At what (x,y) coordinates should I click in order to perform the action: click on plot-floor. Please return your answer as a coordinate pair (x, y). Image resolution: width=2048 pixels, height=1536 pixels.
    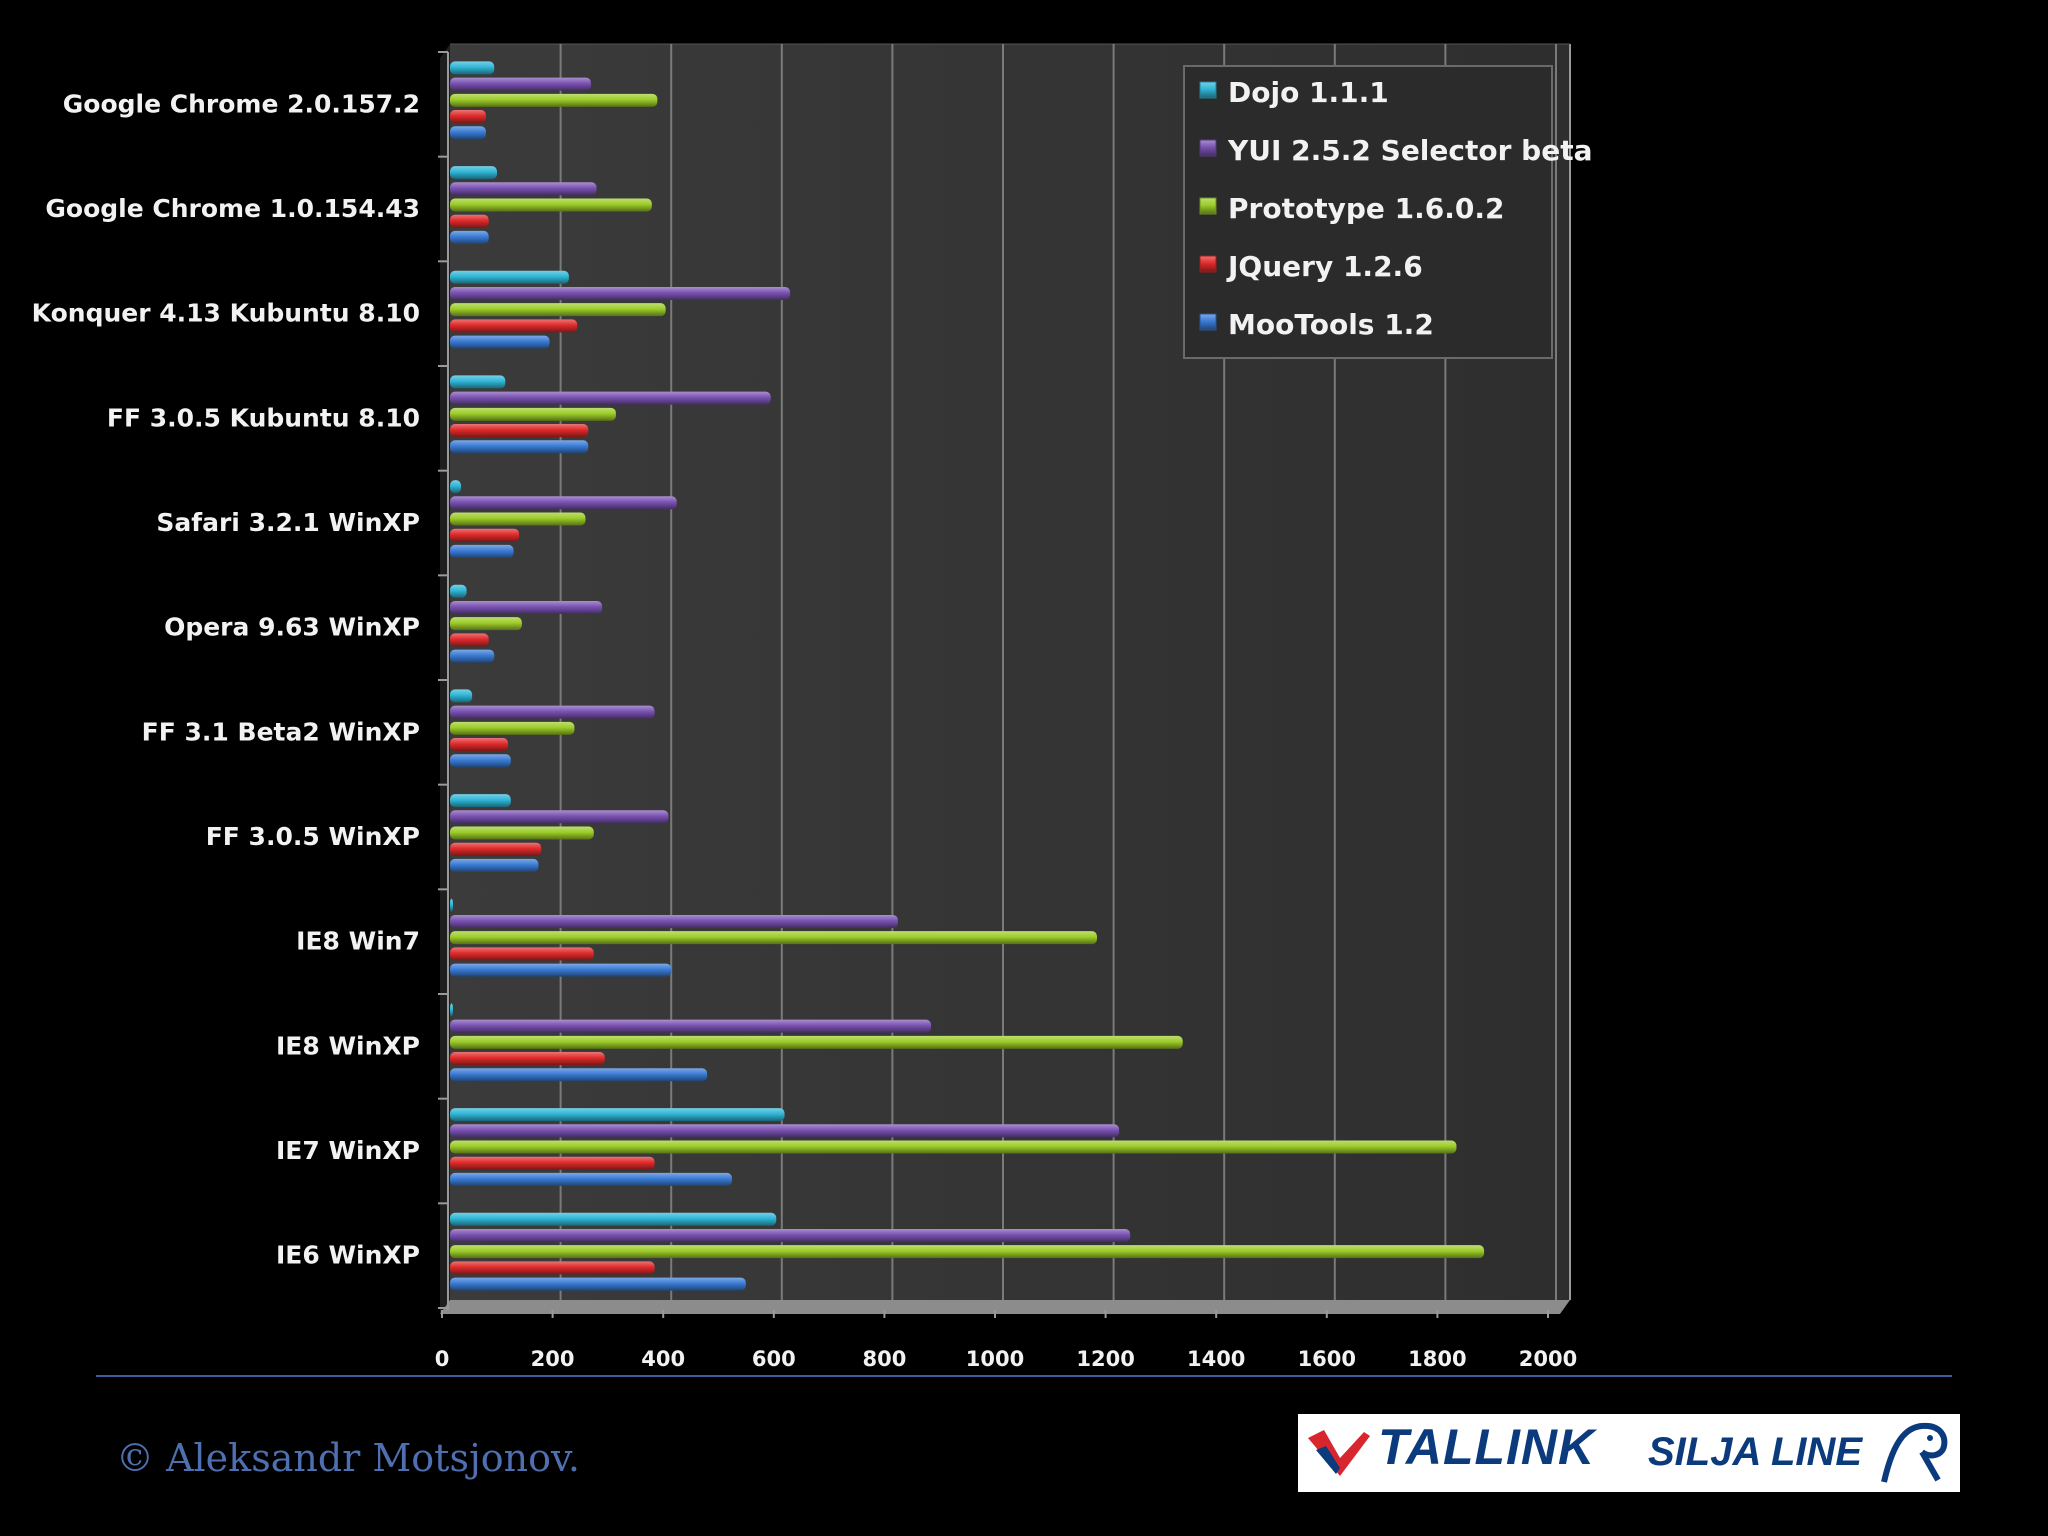
    Looking at the image, I should click on (1005, 1307).